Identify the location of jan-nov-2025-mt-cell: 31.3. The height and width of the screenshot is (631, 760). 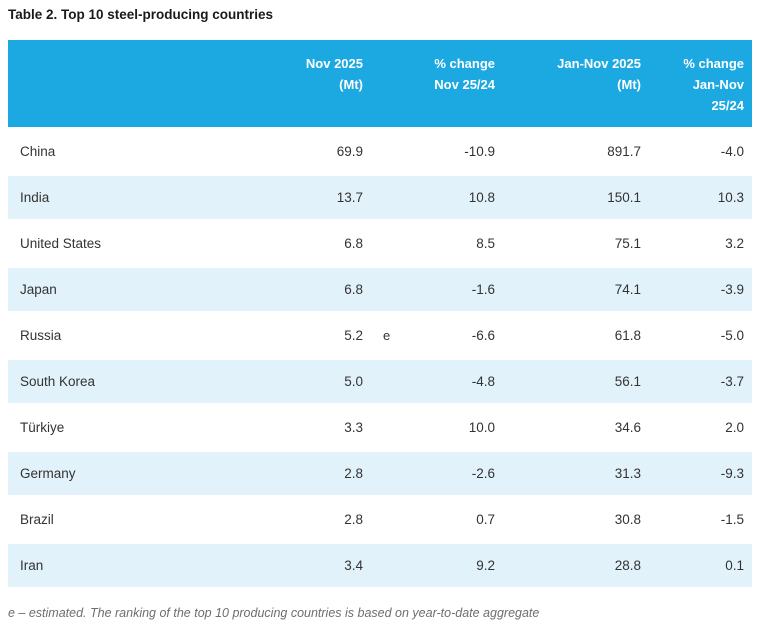
(568, 473).